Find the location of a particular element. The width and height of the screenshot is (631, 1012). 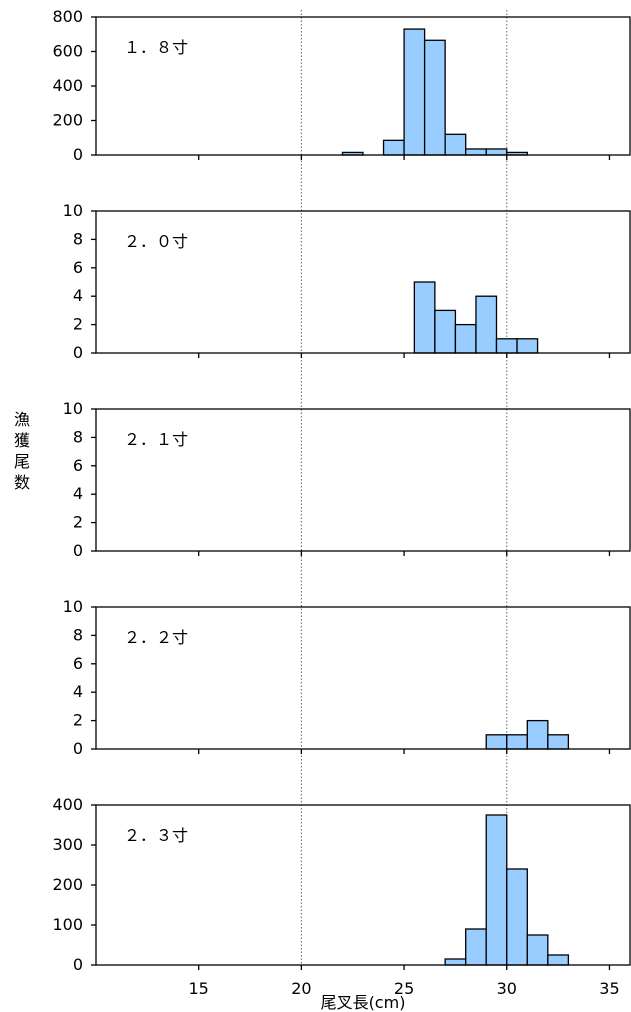

y-axis-title-char: 数 is located at coordinates (22, 482).